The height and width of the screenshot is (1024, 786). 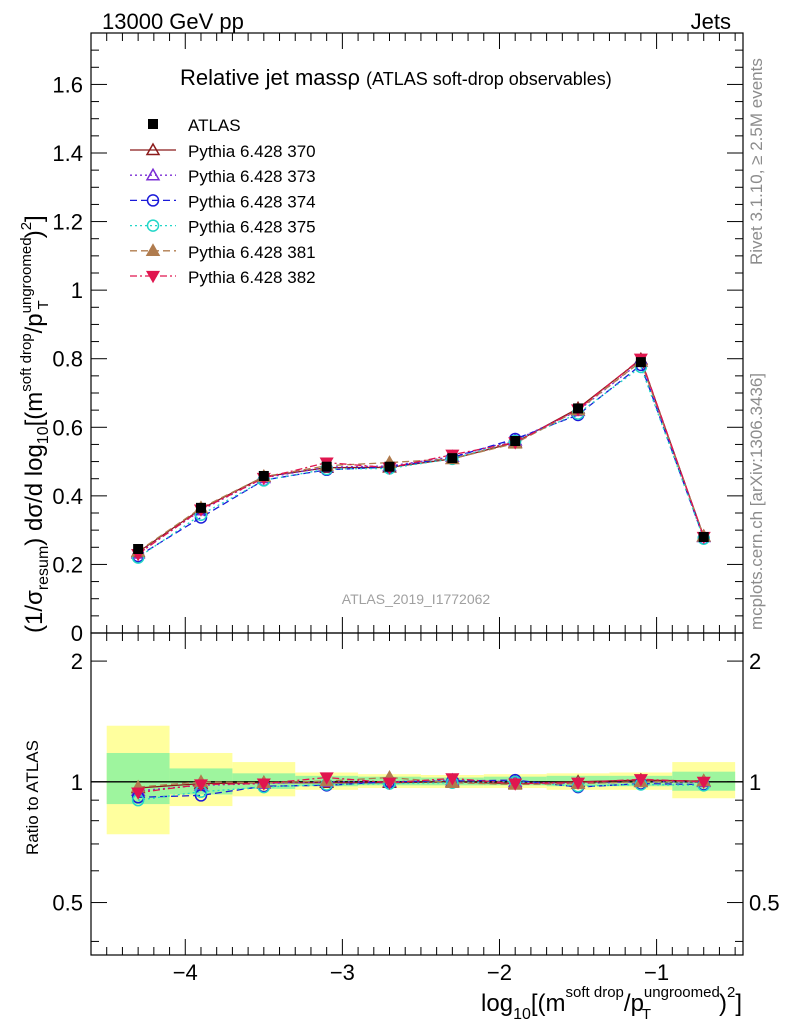 I want to click on y-tick-label: 1.2, so click(x=67, y=222).